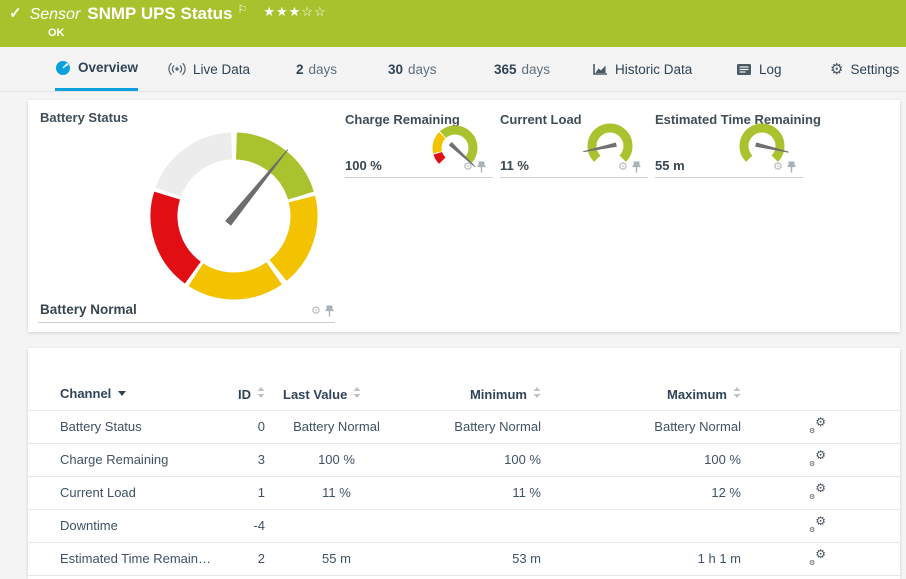  I want to click on cell-last-value, so click(336, 526).